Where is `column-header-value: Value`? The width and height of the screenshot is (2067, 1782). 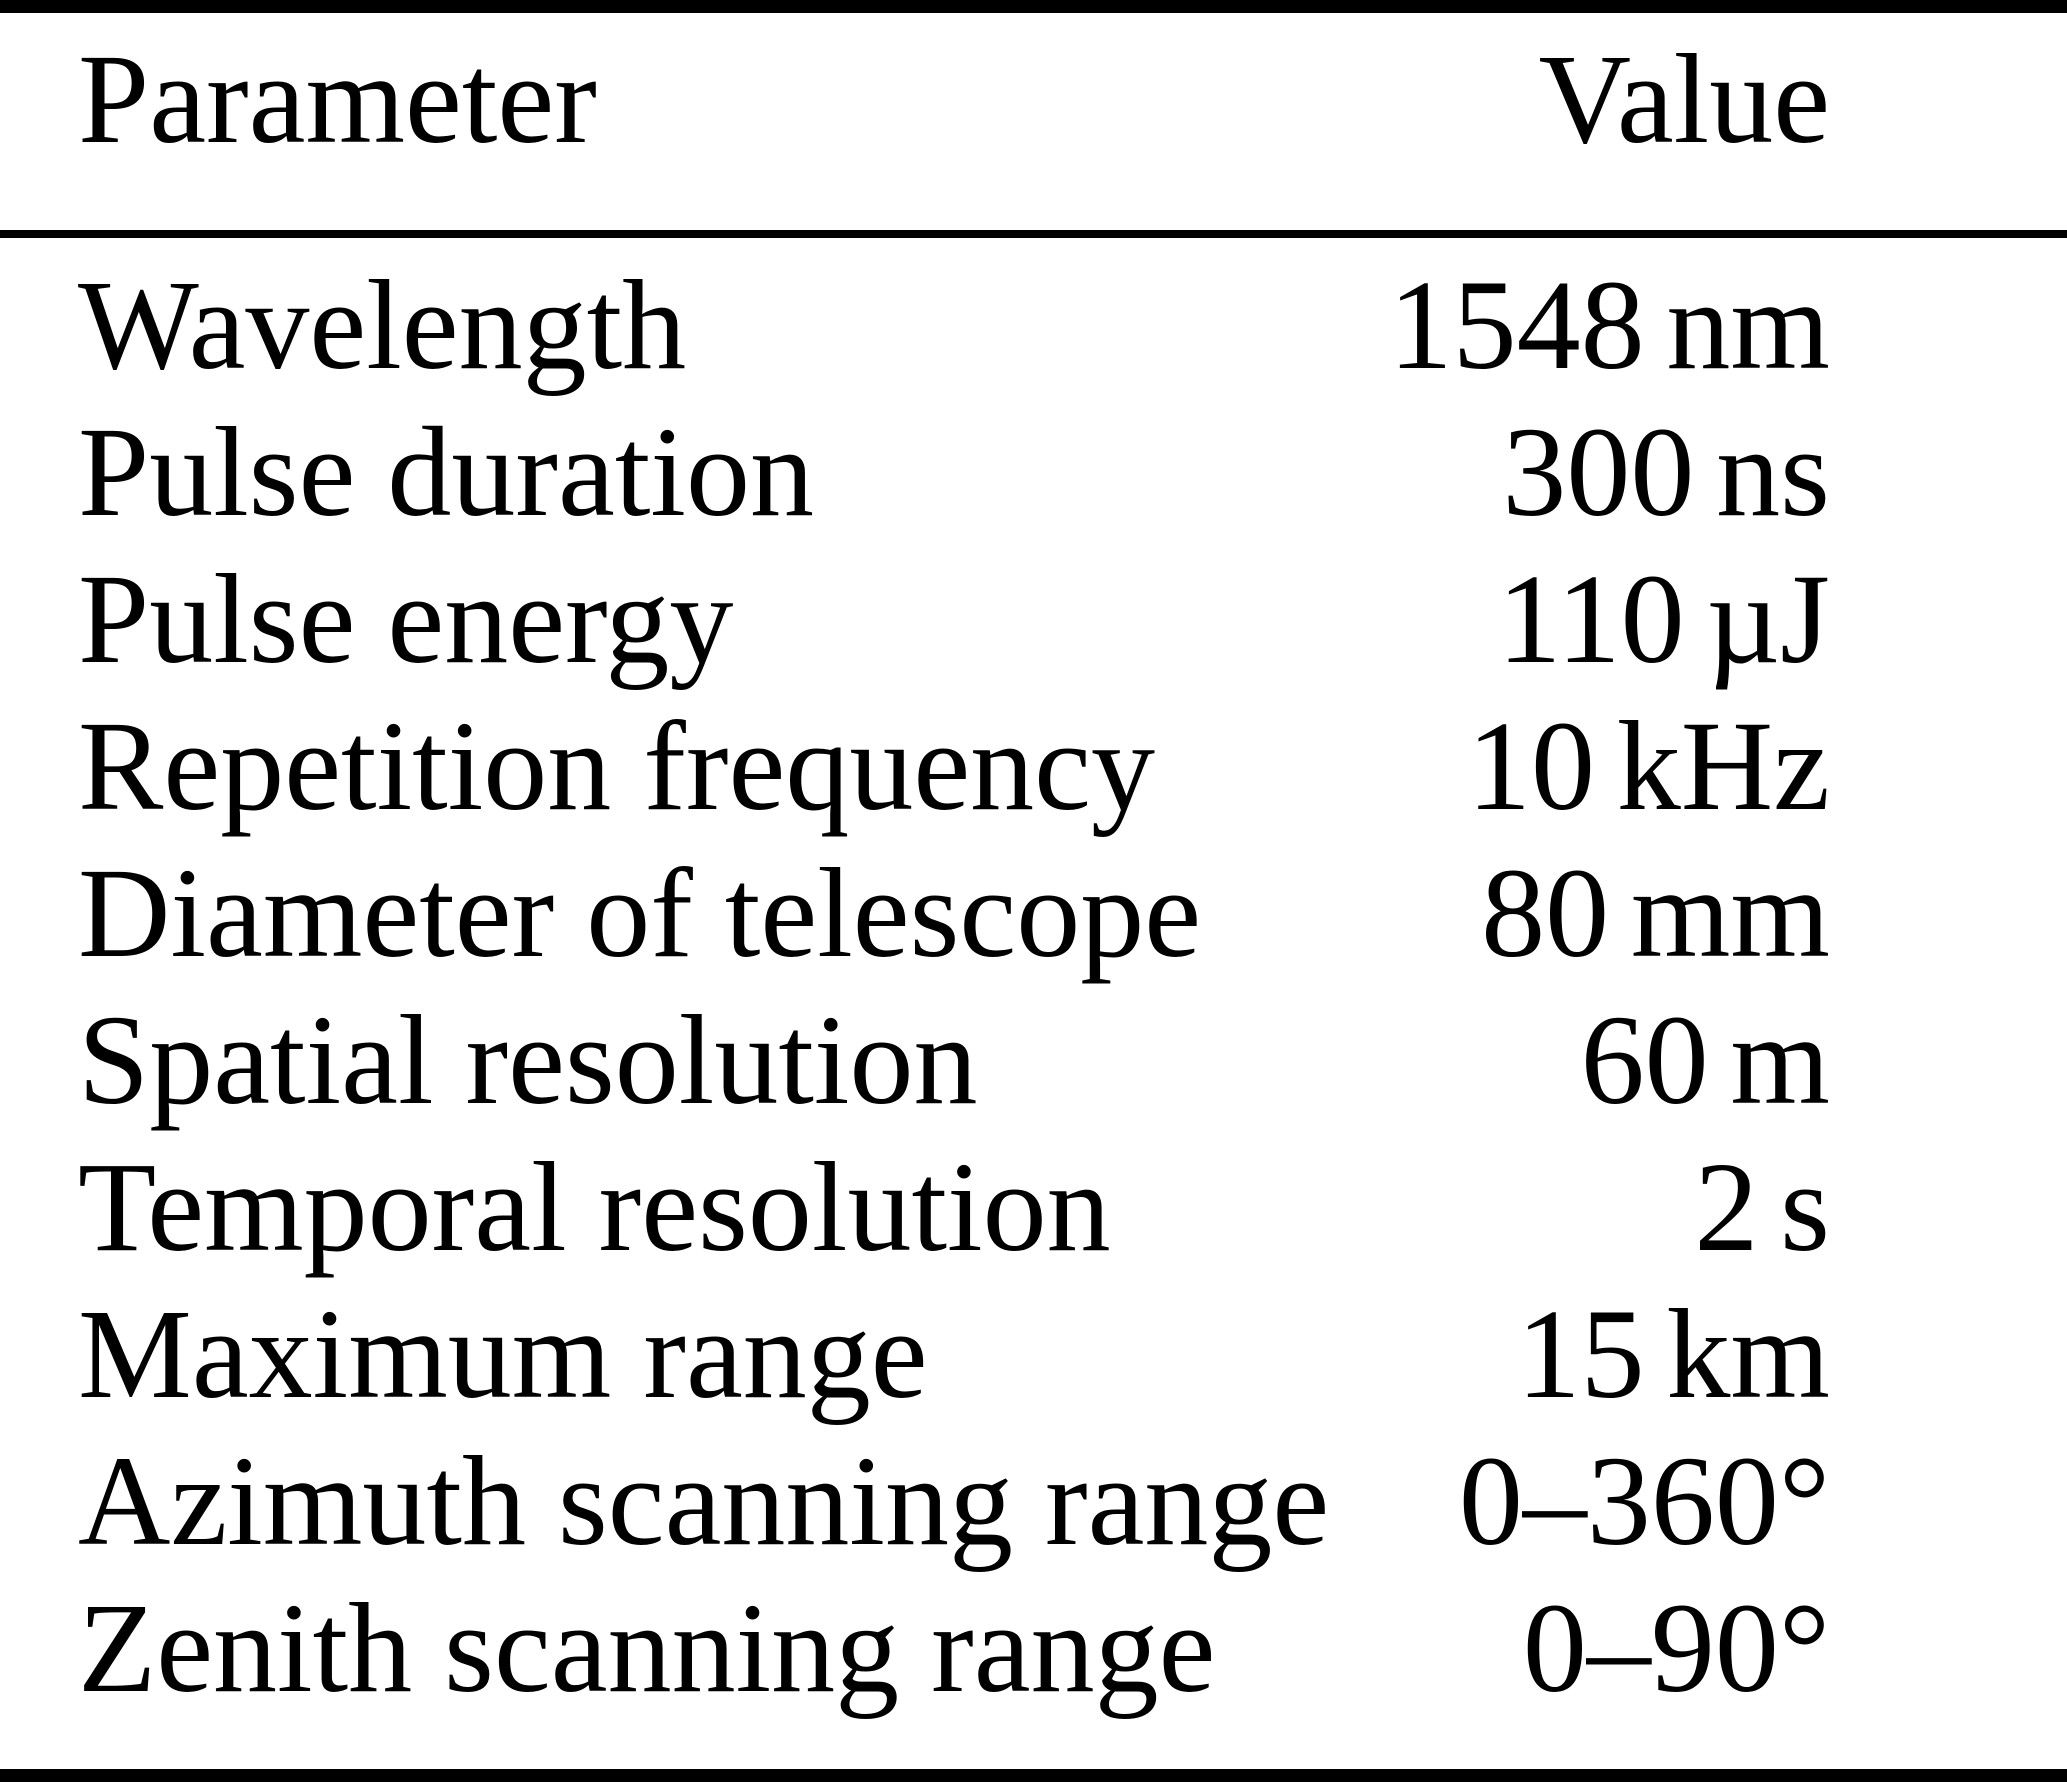
column-header-value: Value is located at coordinates (1684, 99).